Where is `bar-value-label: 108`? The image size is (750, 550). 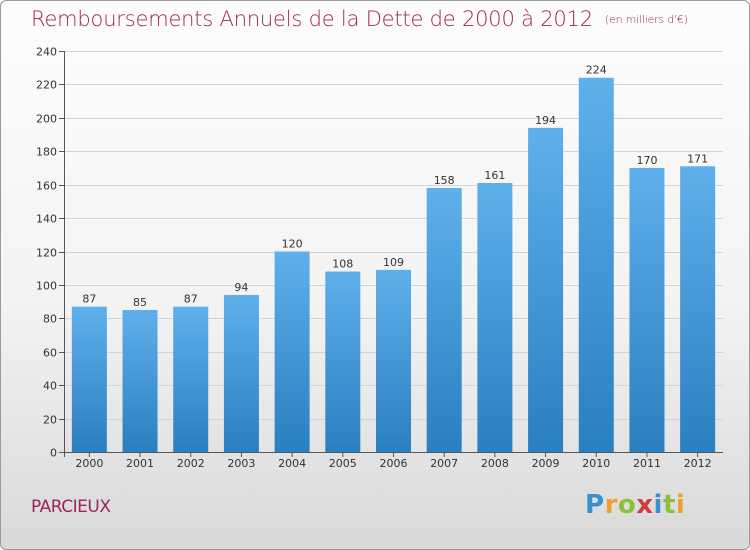
bar-value-label: 108 is located at coordinates (342, 264).